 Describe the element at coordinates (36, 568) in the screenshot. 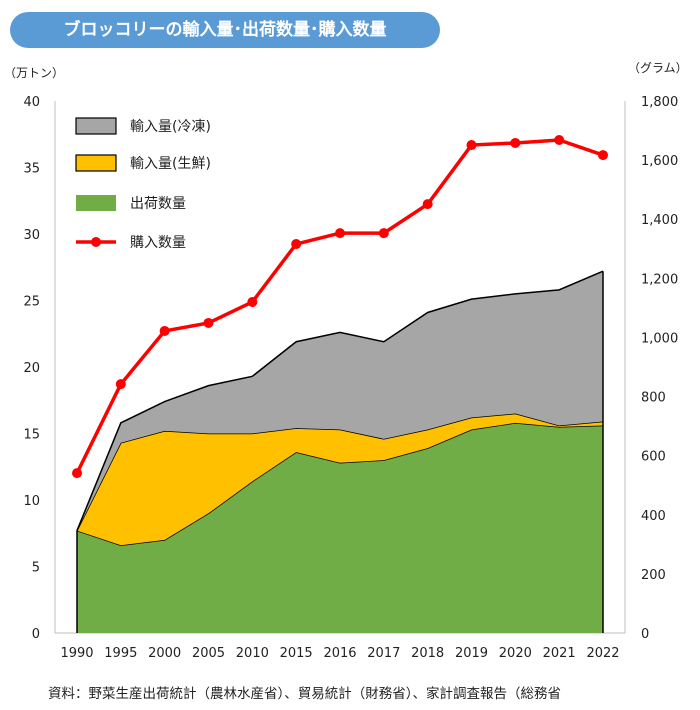

I see `left-tick-label: 5` at that location.